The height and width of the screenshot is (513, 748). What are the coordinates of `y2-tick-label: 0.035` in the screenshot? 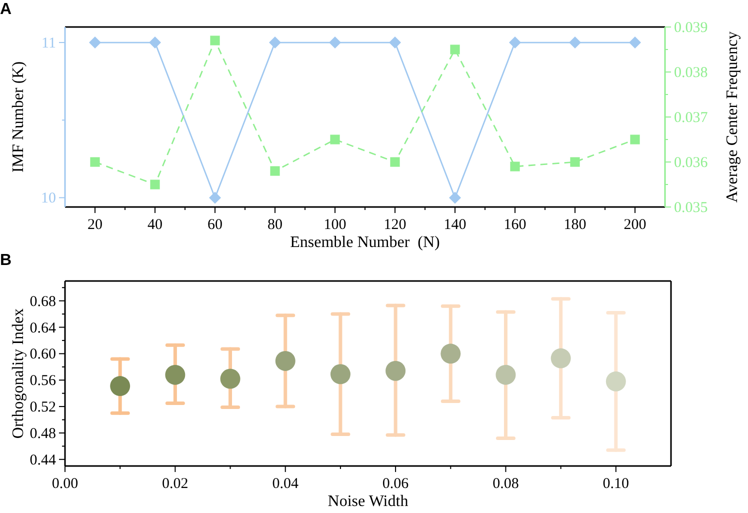 It's located at (691, 208).